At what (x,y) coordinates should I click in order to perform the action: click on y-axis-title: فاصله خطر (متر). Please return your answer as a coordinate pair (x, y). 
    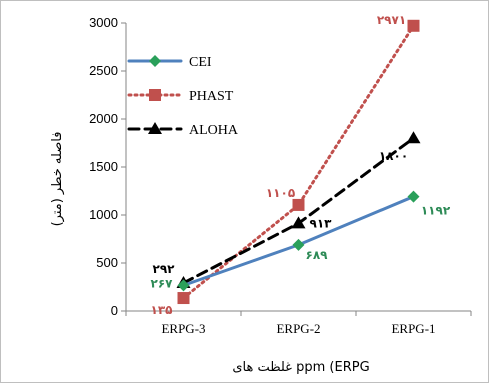
    Looking at the image, I should click on (57, 179).